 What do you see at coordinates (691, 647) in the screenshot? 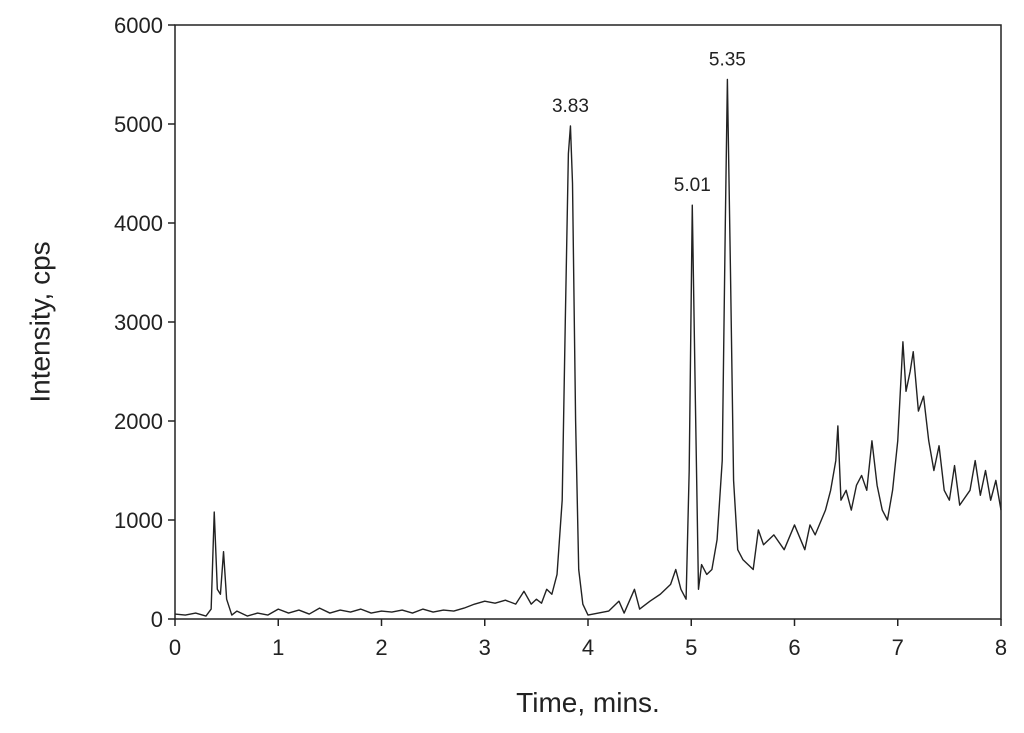
I see `x-tick-label: 5` at bounding box center [691, 647].